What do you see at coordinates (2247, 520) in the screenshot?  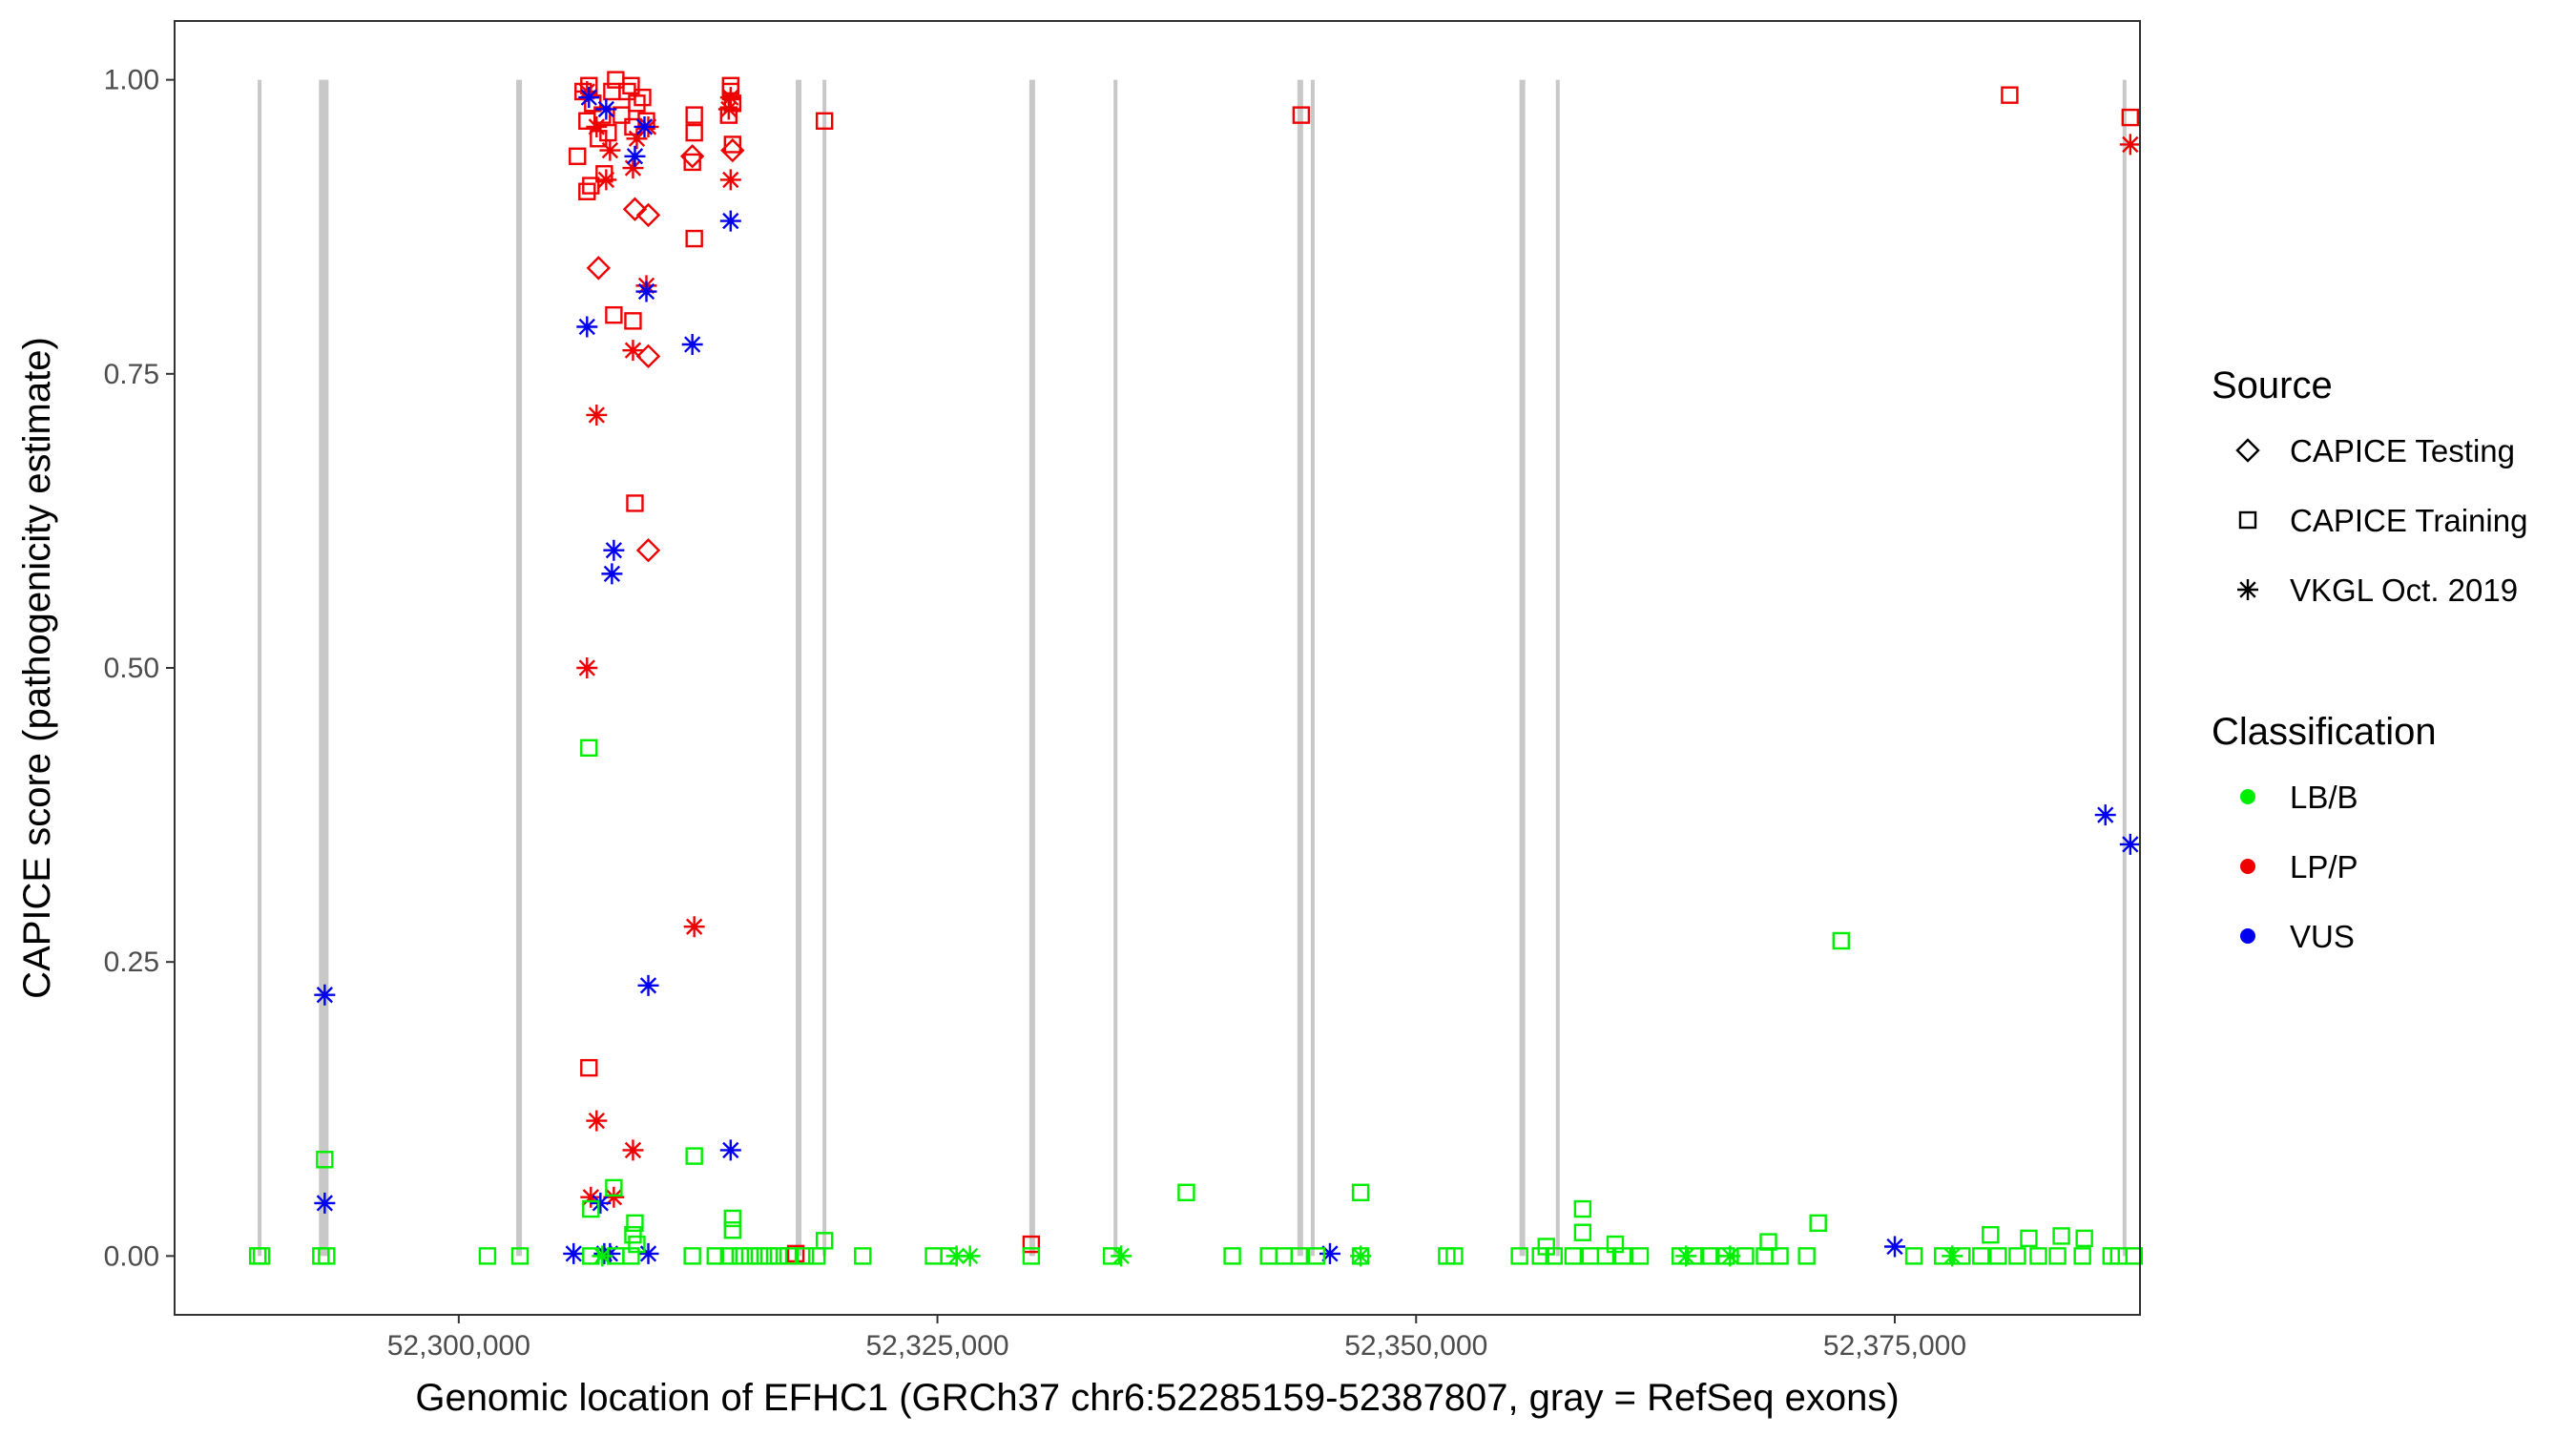 I see `legend-key-square` at bounding box center [2247, 520].